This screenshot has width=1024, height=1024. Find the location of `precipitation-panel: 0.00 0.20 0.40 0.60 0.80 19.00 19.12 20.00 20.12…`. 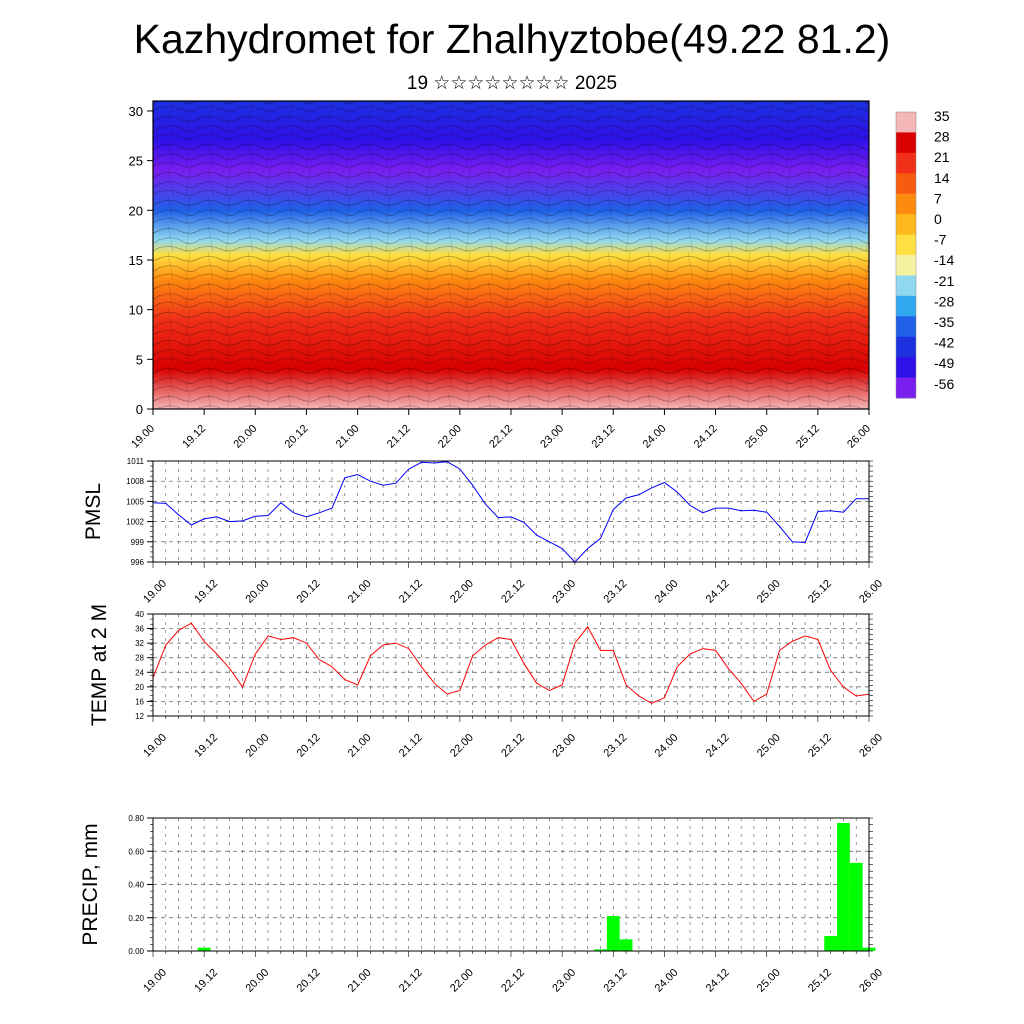

precipitation-panel: 0.00 0.20 0.40 0.60 0.80 19.00 19.12 20.00 20.12… is located at coordinates (482, 904).